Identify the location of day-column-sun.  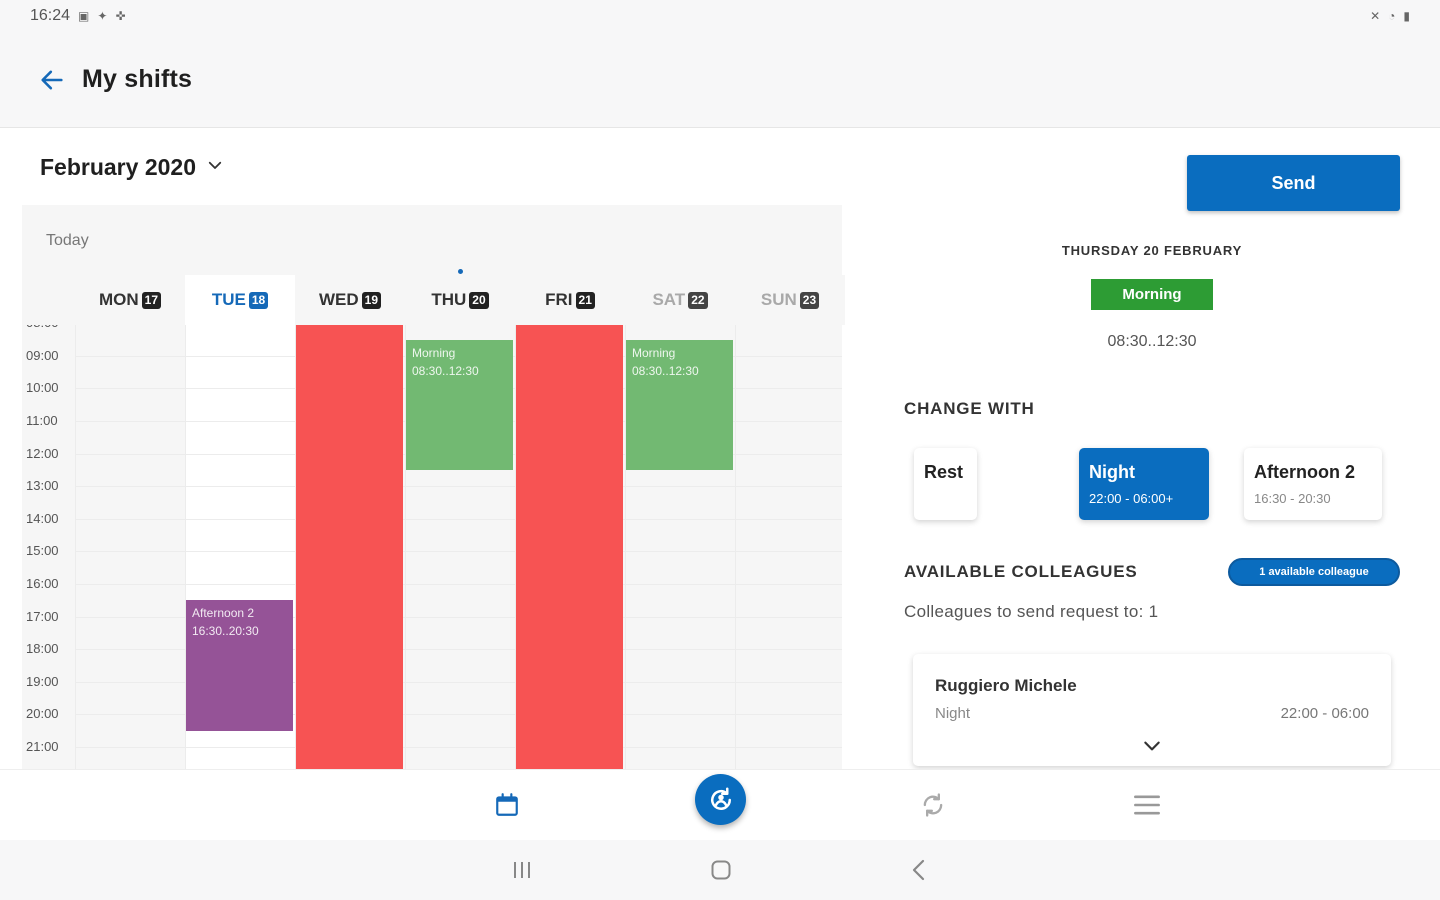
(788, 547).